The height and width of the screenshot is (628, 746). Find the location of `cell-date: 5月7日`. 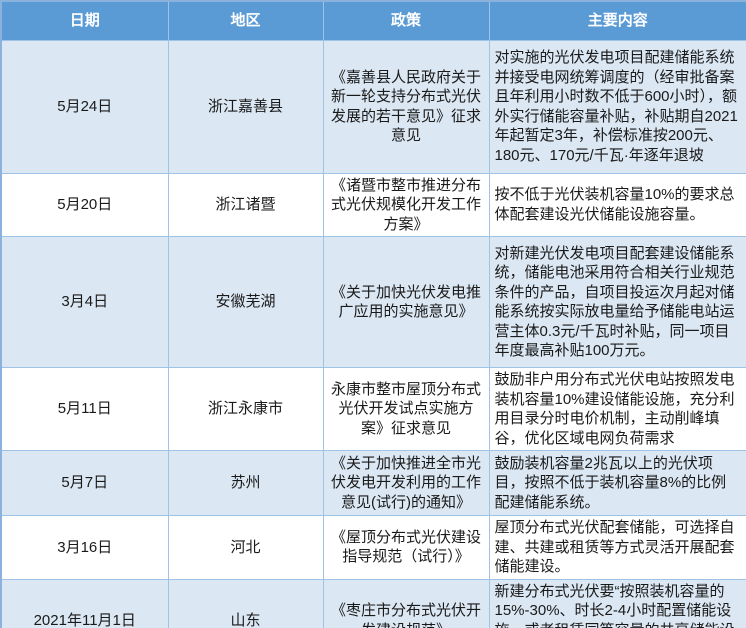

cell-date: 5月7日 is located at coordinates (84, 483).